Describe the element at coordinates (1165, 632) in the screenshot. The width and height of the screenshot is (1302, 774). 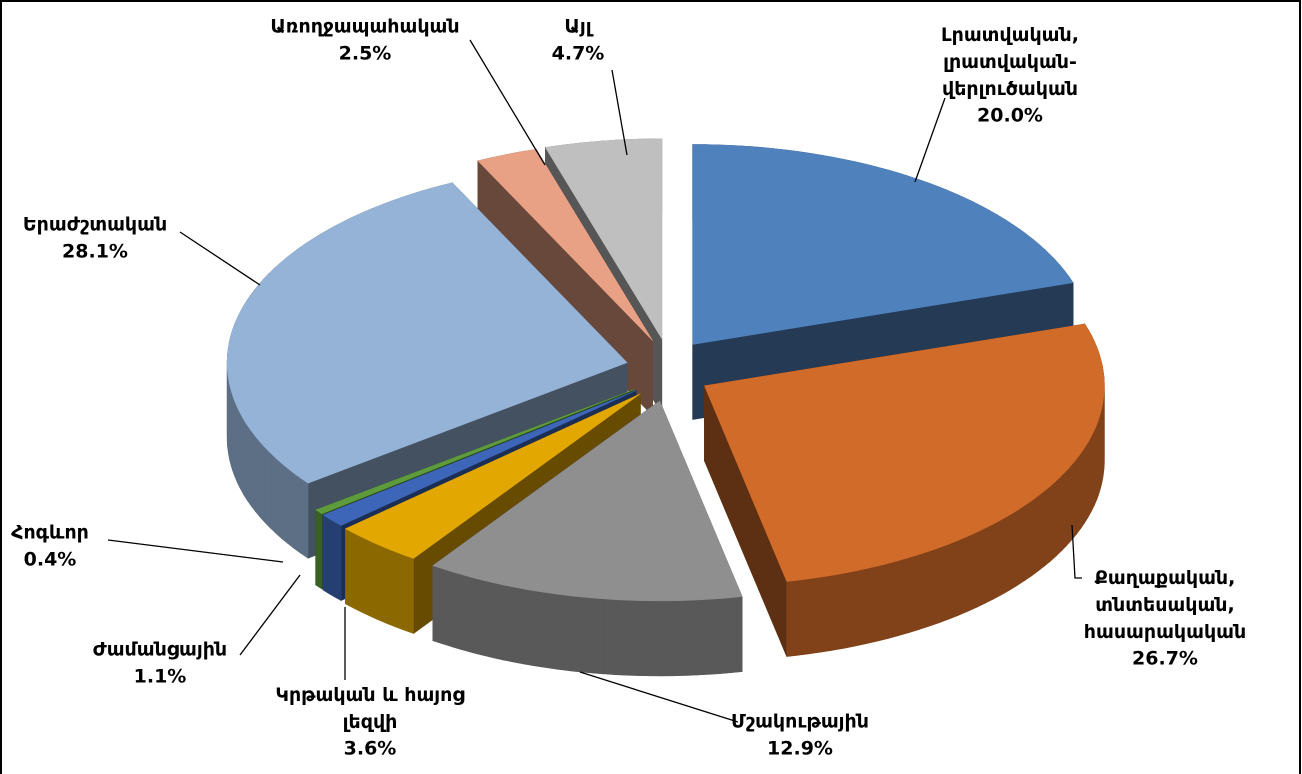
I see `label-line: հասարակական` at that location.